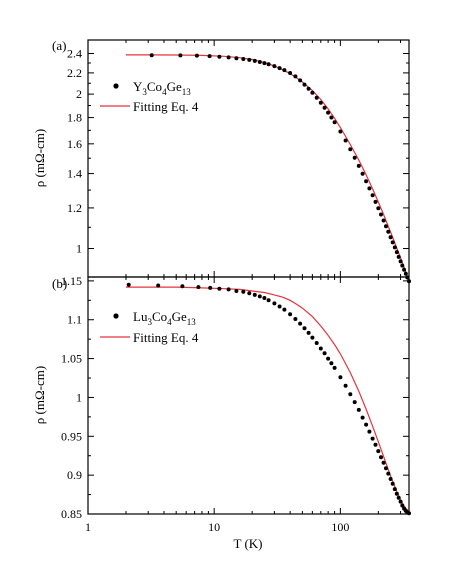 This screenshot has width=476, height=571. Describe the element at coordinates (59, 283) in the screenshot. I see `panel-b-label: (b)` at that location.